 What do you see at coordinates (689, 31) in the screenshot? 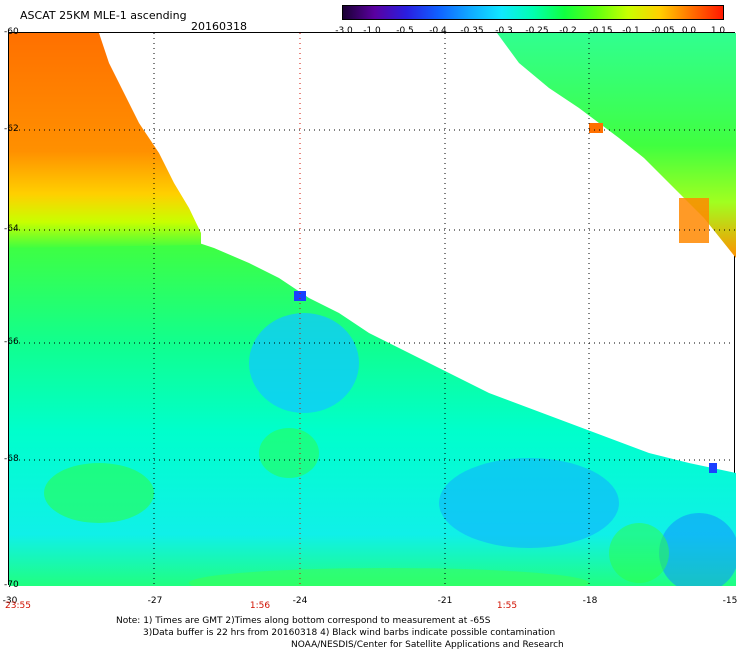
I see `colorbar-label: 0.0` at bounding box center [689, 31].